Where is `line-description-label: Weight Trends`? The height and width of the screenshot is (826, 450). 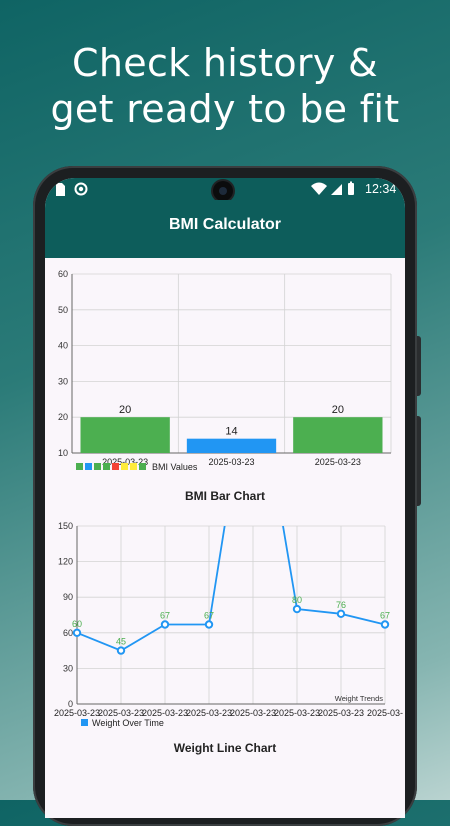 line-description-label: Weight Trends is located at coordinates (359, 698).